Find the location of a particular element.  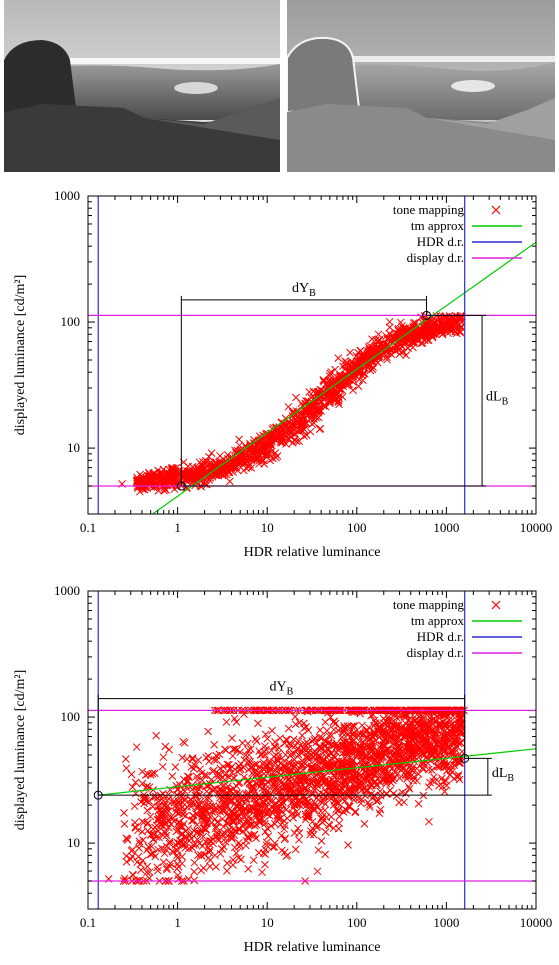

chart-2-x-tick-label: 10000 is located at coordinates (536, 922).